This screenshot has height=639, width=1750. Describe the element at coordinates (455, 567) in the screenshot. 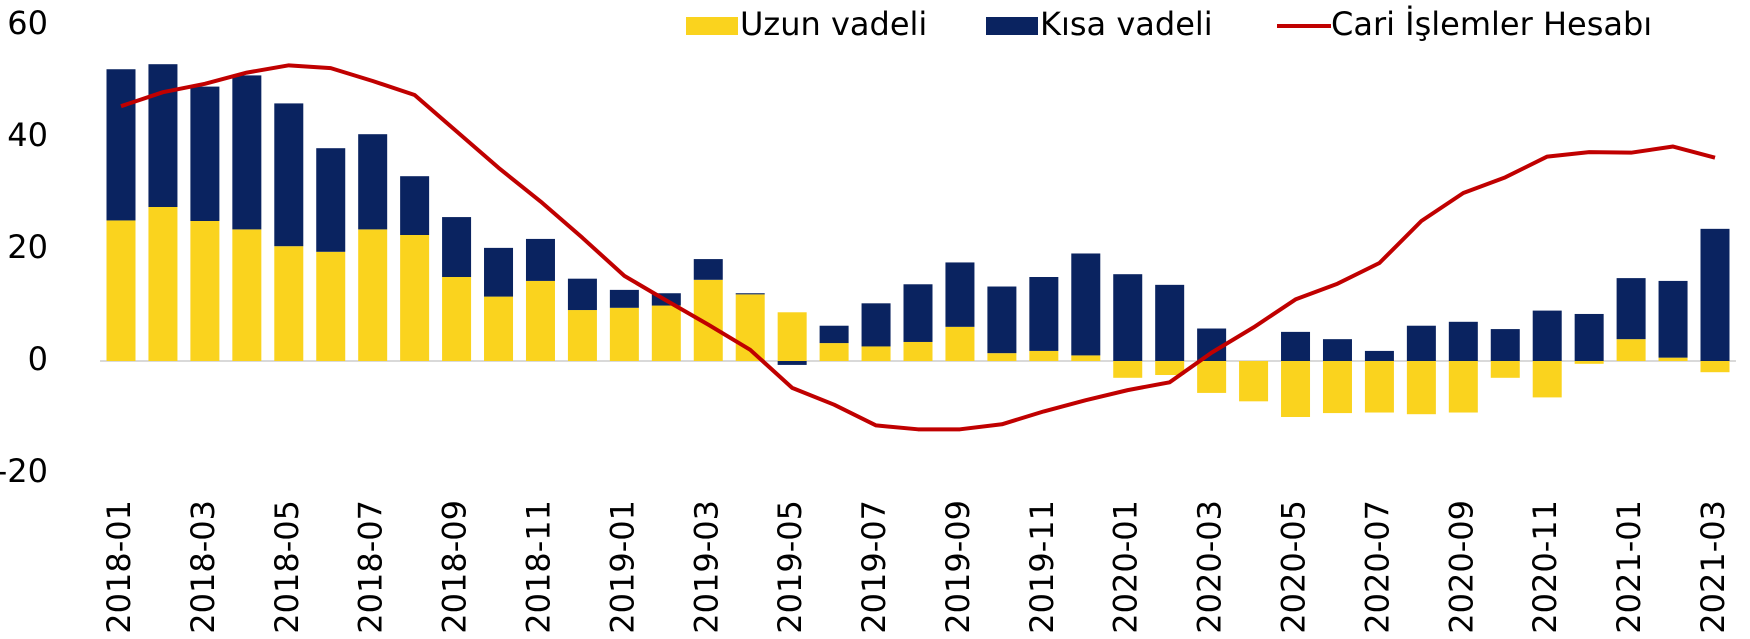

I see `x-tick-label: 2018-09` at that location.